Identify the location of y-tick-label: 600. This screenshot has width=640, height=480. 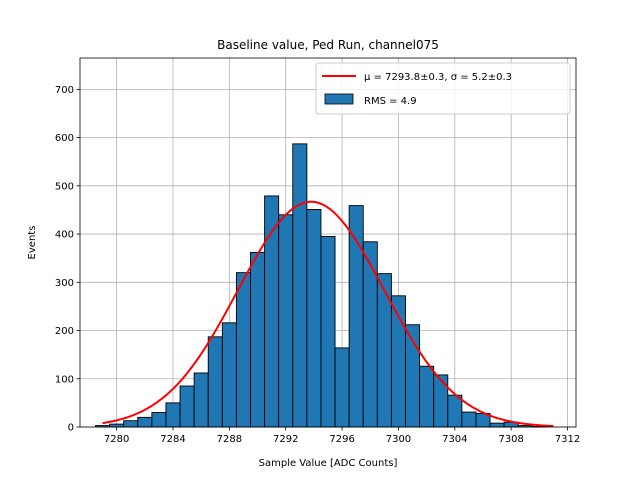
(64, 138).